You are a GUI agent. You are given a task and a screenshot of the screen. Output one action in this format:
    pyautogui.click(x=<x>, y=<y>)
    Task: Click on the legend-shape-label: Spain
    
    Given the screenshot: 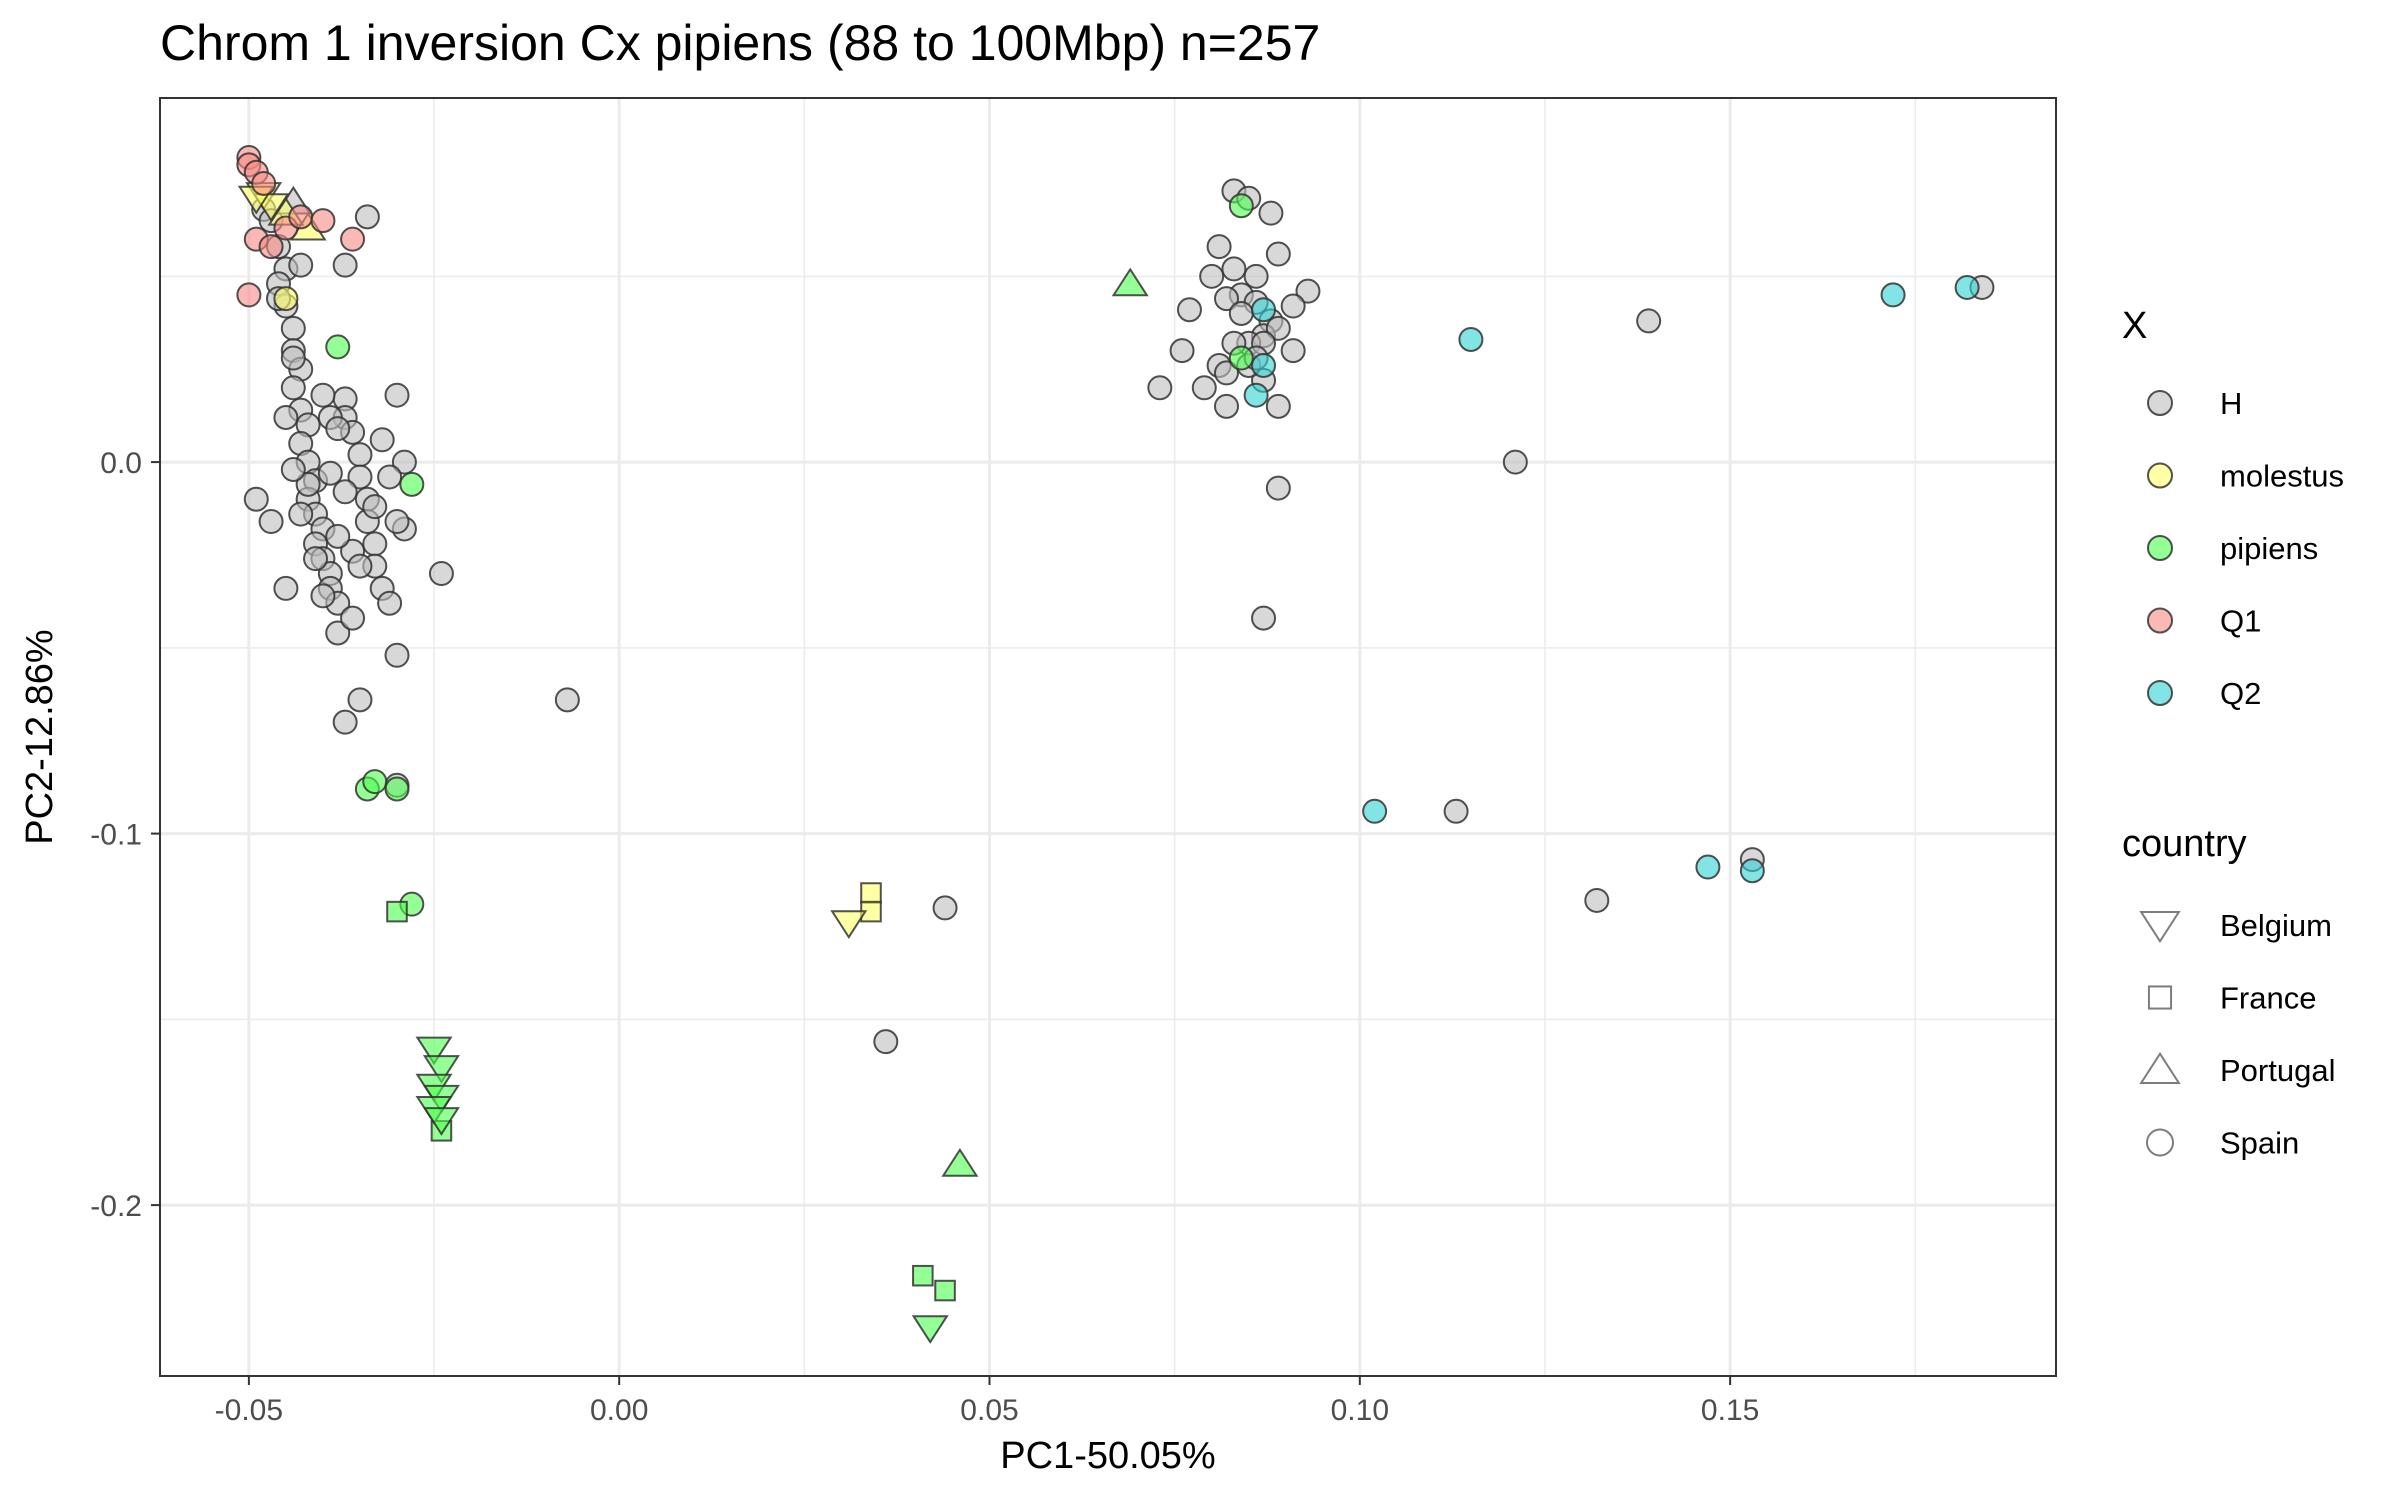 What is the action you would take?
    pyautogui.click(x=2259, y=1143)
    